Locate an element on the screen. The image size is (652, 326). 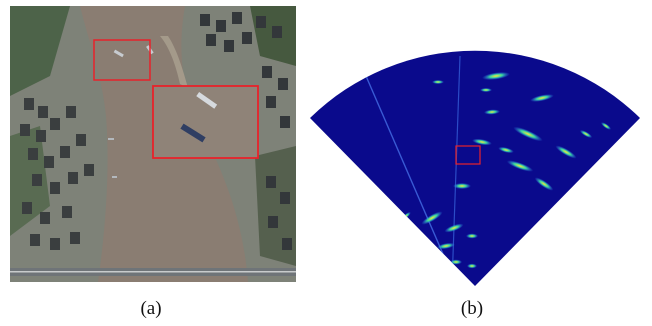
bridge is located at coordinates (153, 272).